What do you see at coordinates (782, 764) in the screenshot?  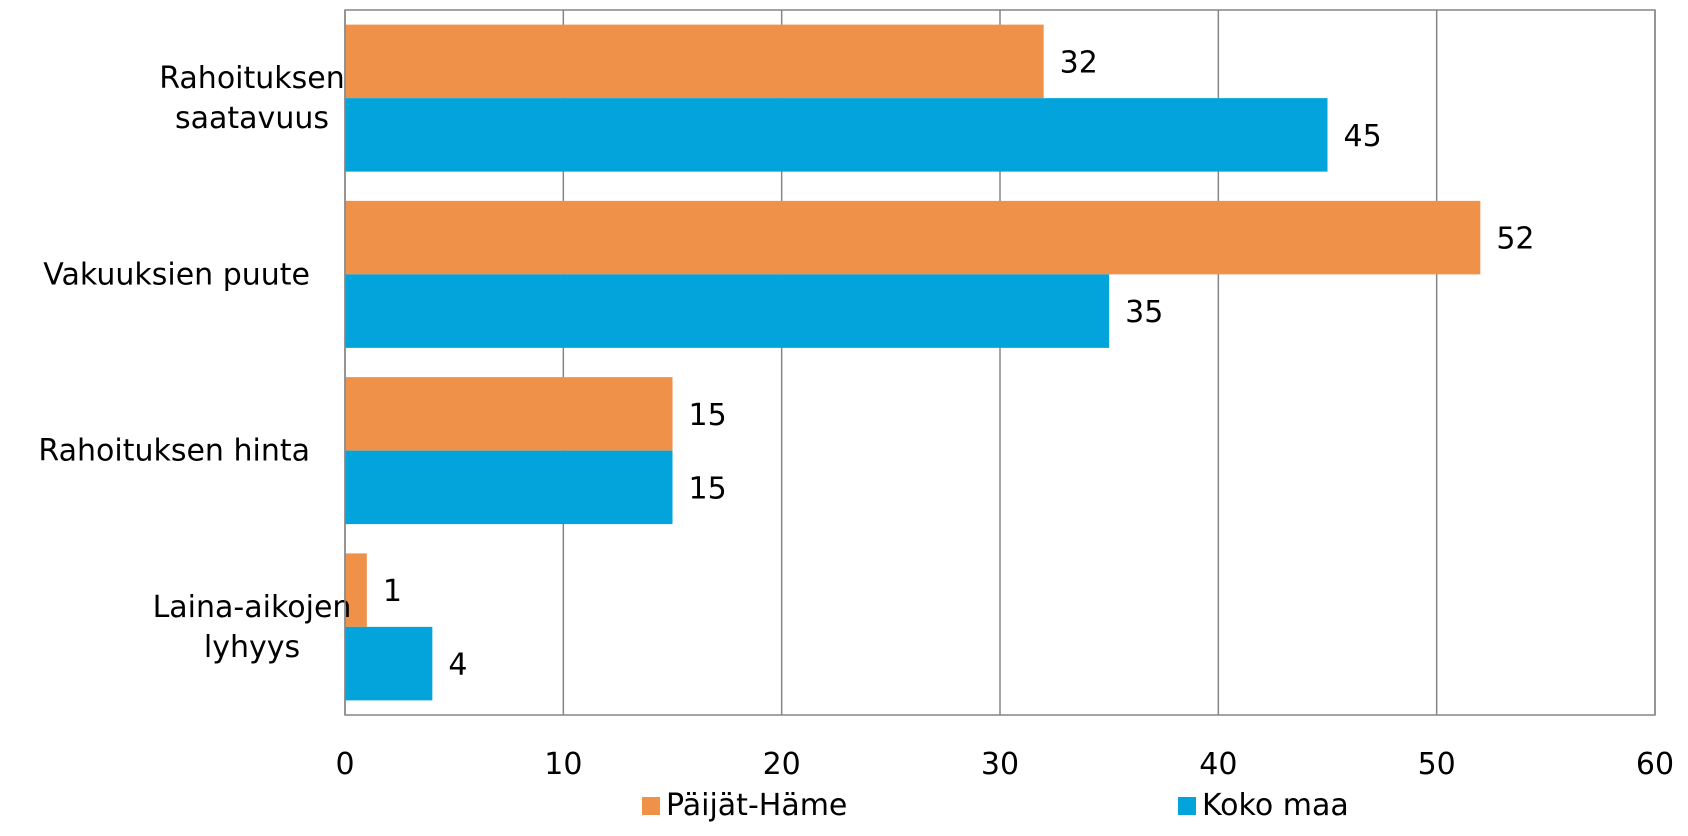 I see `x-tick-label-20: 20` at bounding box center [782, 764].